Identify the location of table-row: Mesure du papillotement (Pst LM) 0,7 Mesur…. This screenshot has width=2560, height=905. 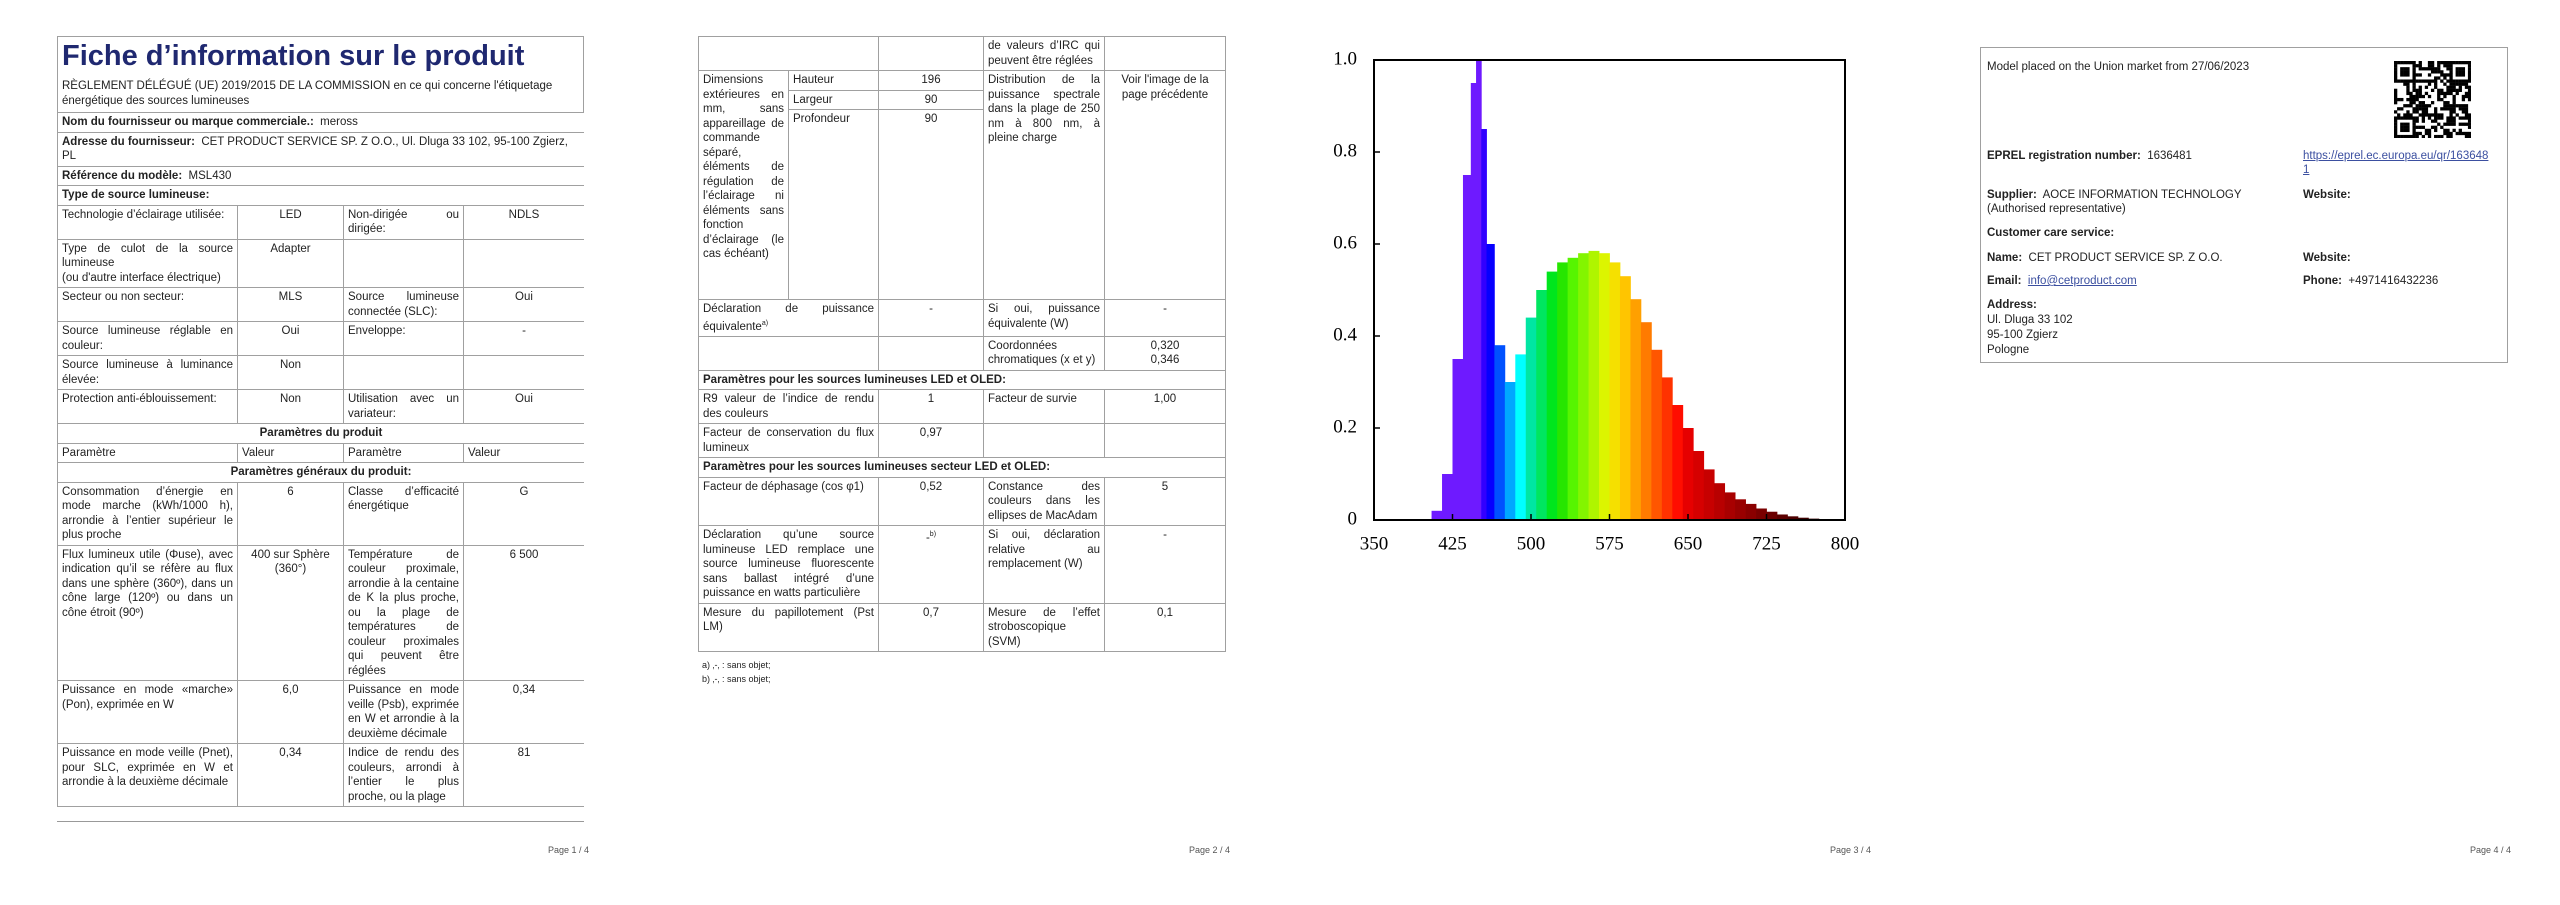
(962, 627).